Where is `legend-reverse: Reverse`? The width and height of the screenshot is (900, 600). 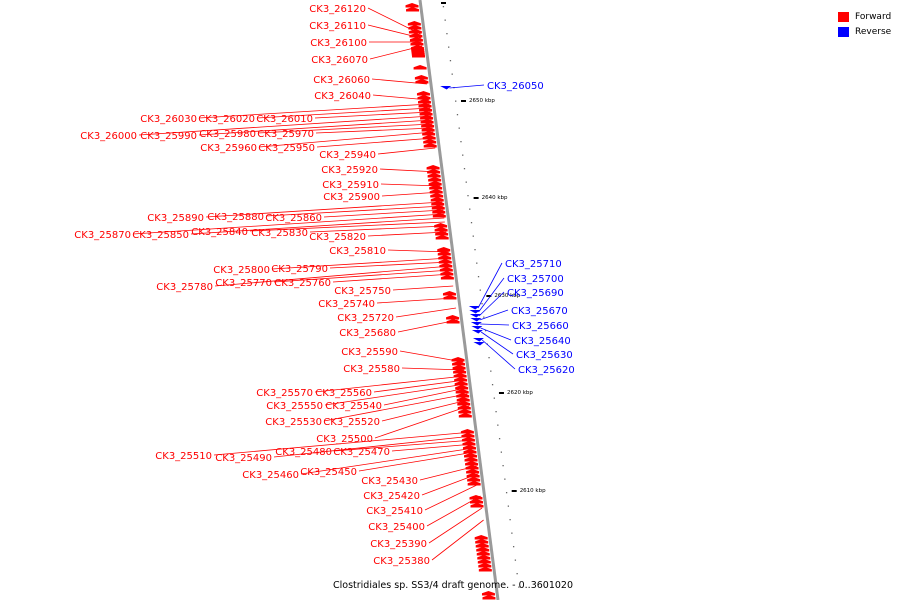
legend-reverse: Reverse is located at coordinates (864, 31).